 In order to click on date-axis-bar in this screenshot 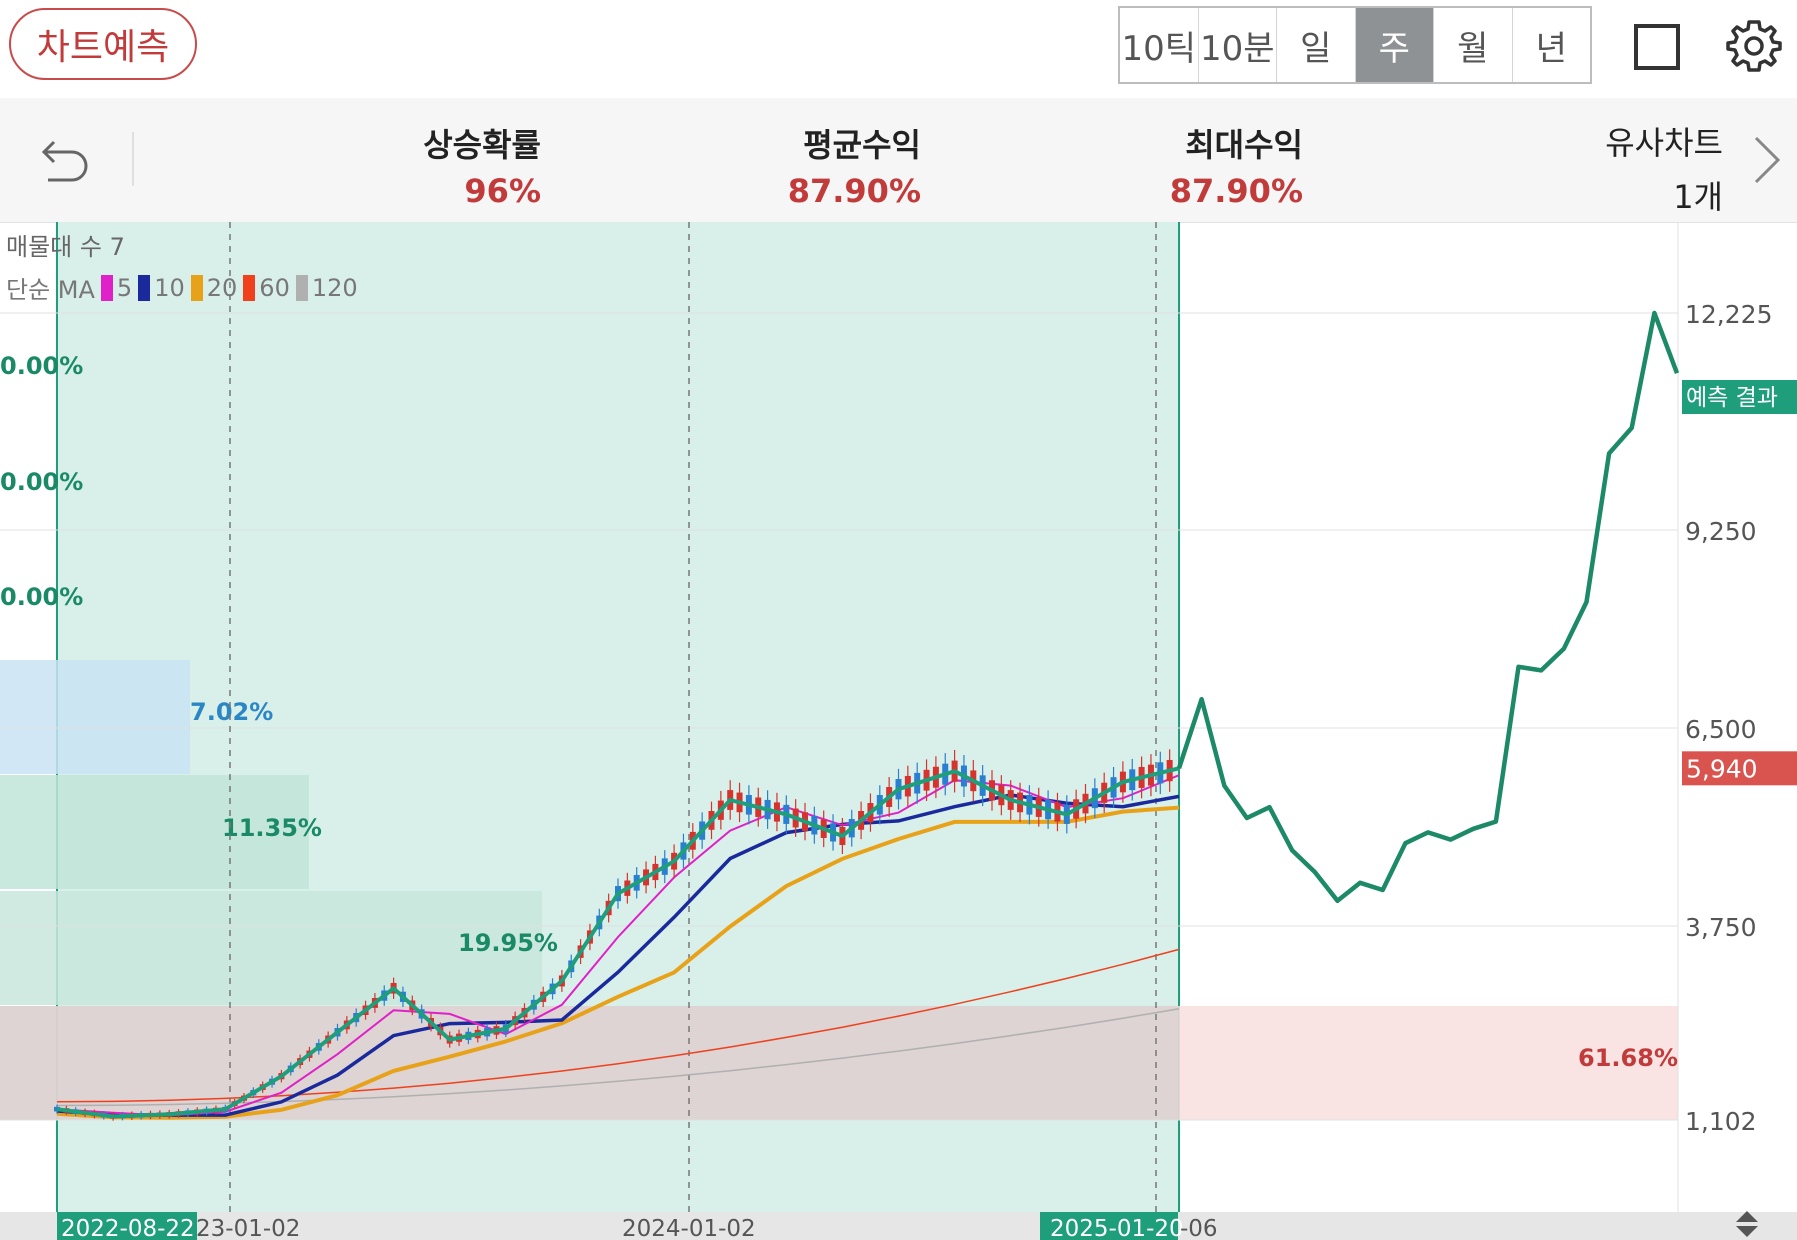, I will do `click(898, 1226)`.